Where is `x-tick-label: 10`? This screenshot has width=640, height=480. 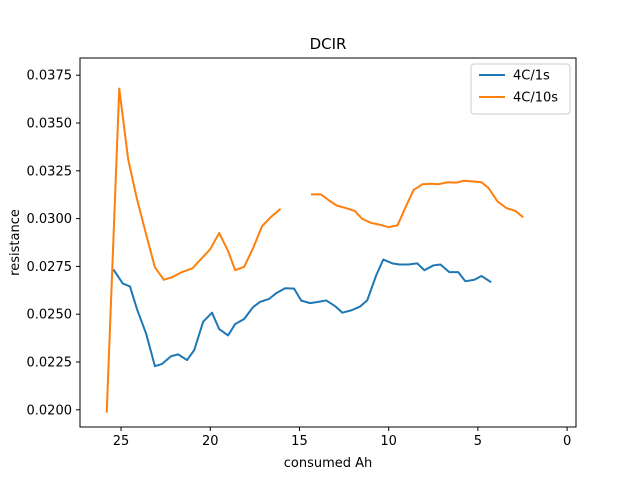
x-tick-label: 10 is located at coordinates (388, 441).